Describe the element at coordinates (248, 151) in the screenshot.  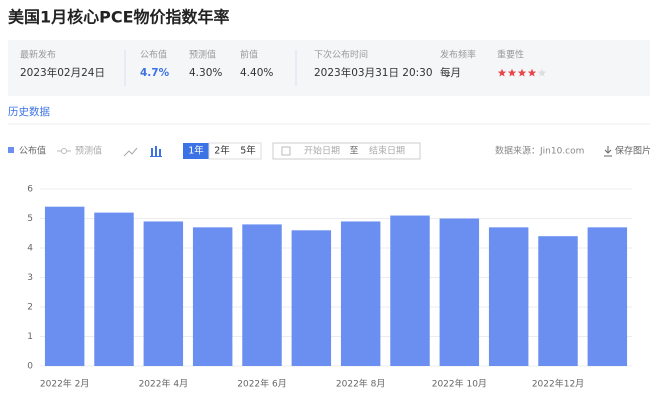
I see `range-label: 5年` at that location.